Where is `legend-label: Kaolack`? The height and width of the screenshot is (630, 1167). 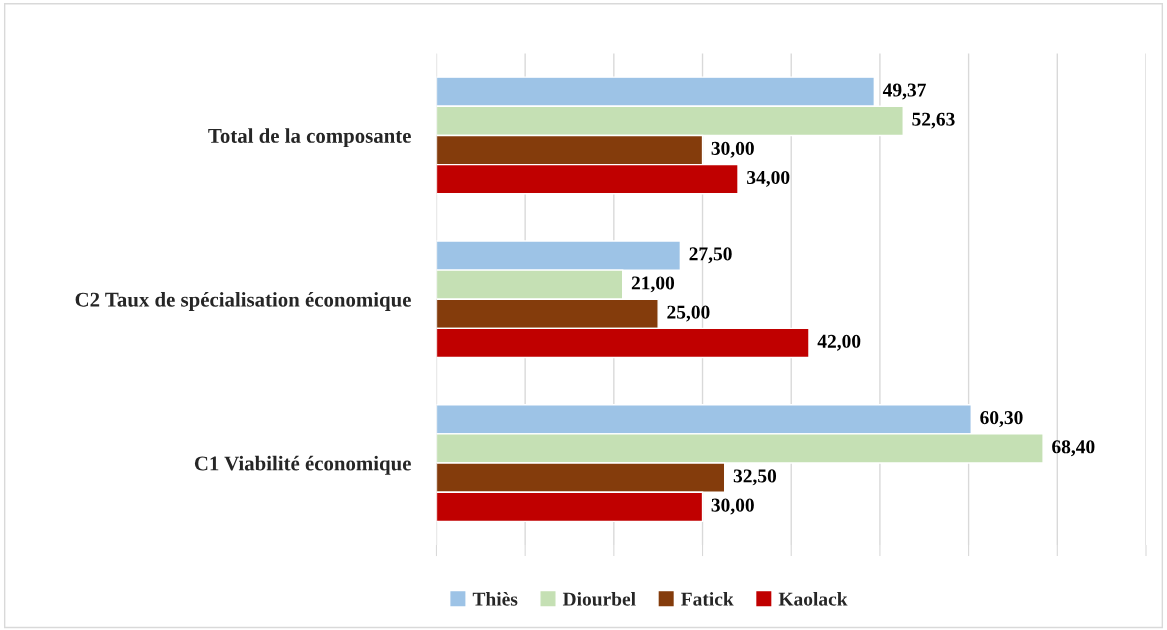 legend-label: Kaolack is located at coordinates (813, 599).